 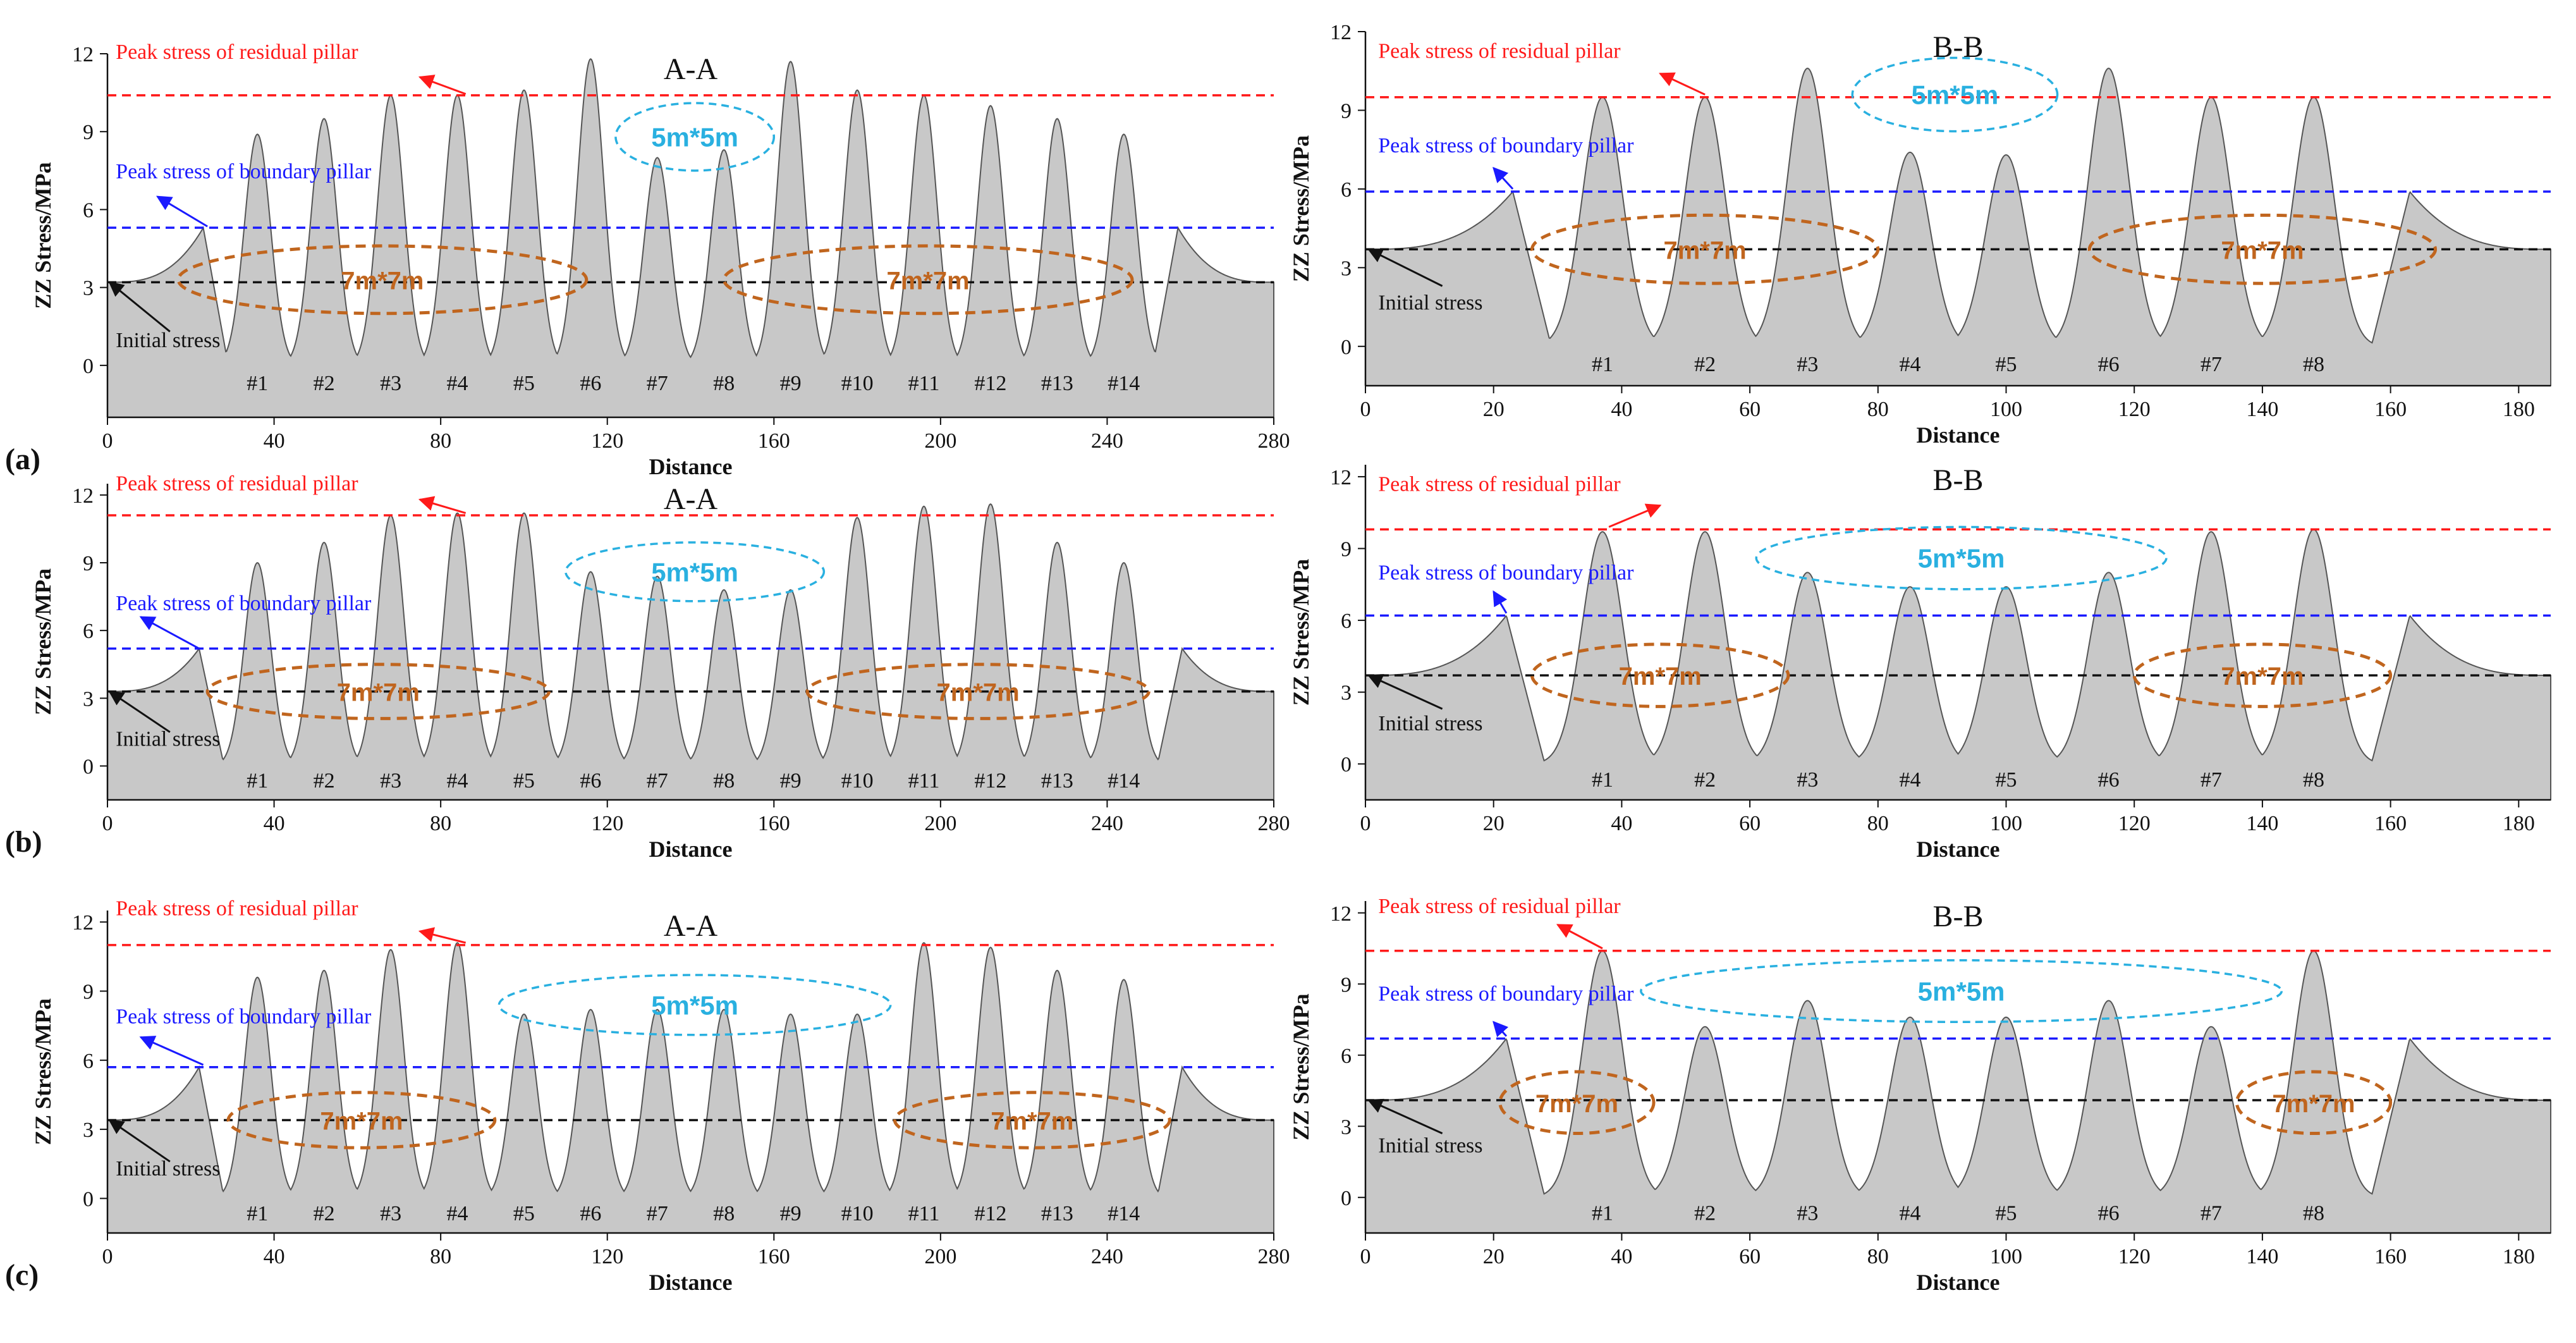 What do you see at coordinates (22, 459) in the screenshot?
I see `panel-row-label: (a)` at bounding box center [22, 459].